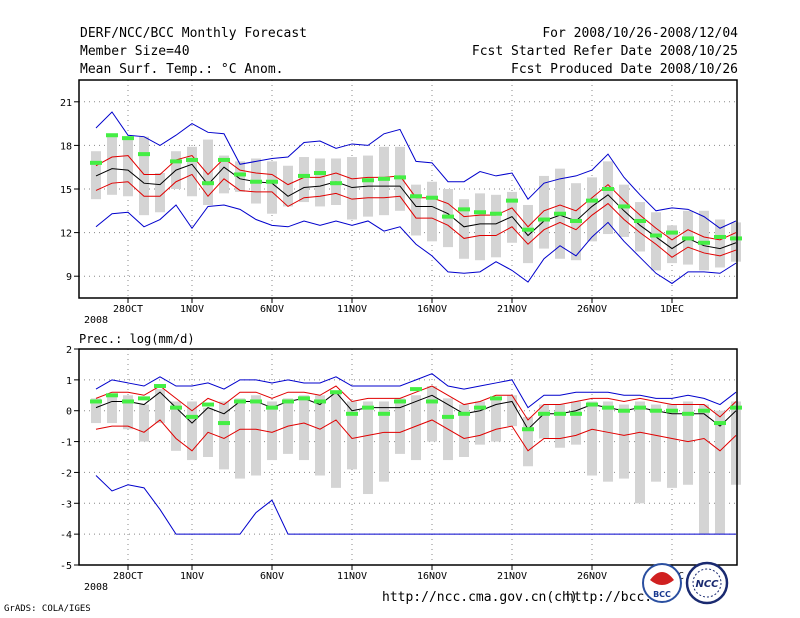 Image resolution: width=800 pixels, height=618 pixels. What do you see at coordinates (47, 609) in the screenshot?
I see `grads-credit: GrADS: COLA/IGES` at bounding box center [47, 609].